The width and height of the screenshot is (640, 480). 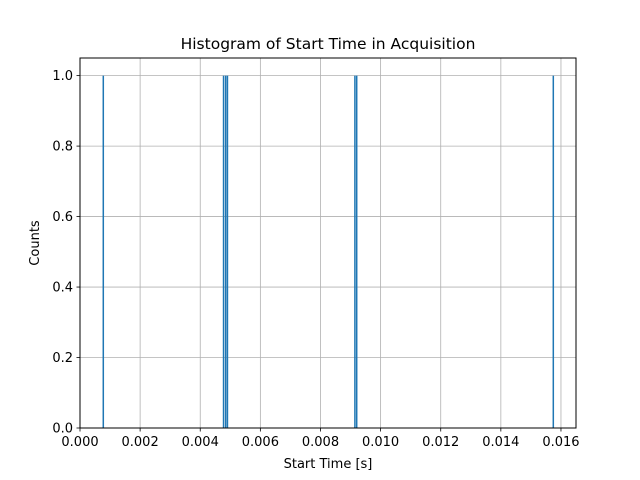 I want to click on y-axis-label: Counts, so click(x=35, y=243).